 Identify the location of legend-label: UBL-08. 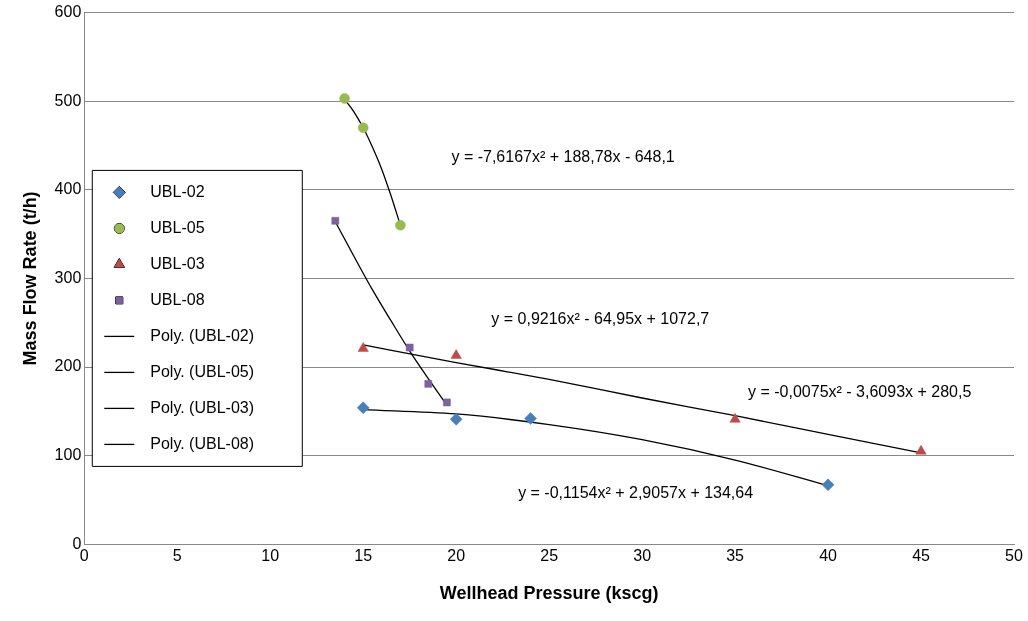
(177, 299).